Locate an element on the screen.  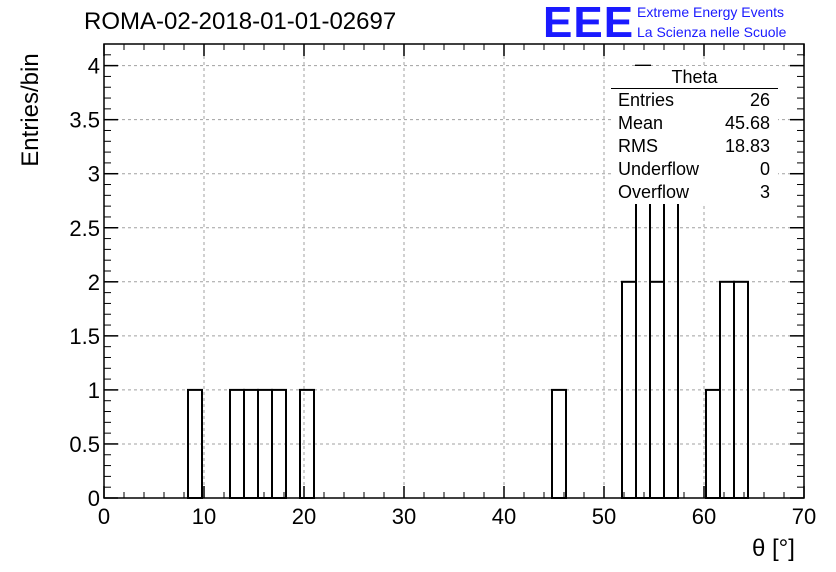
x-tick-label: 40 is located at coordinates (504, 516).